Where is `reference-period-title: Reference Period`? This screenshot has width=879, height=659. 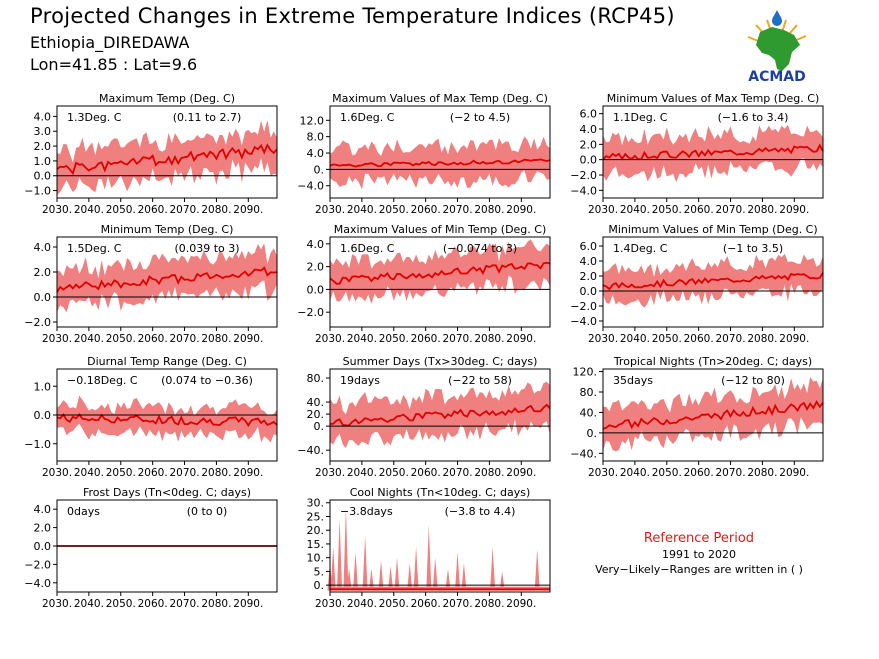
reference-period-title: Reference Period is located at coordinates (699, 538).